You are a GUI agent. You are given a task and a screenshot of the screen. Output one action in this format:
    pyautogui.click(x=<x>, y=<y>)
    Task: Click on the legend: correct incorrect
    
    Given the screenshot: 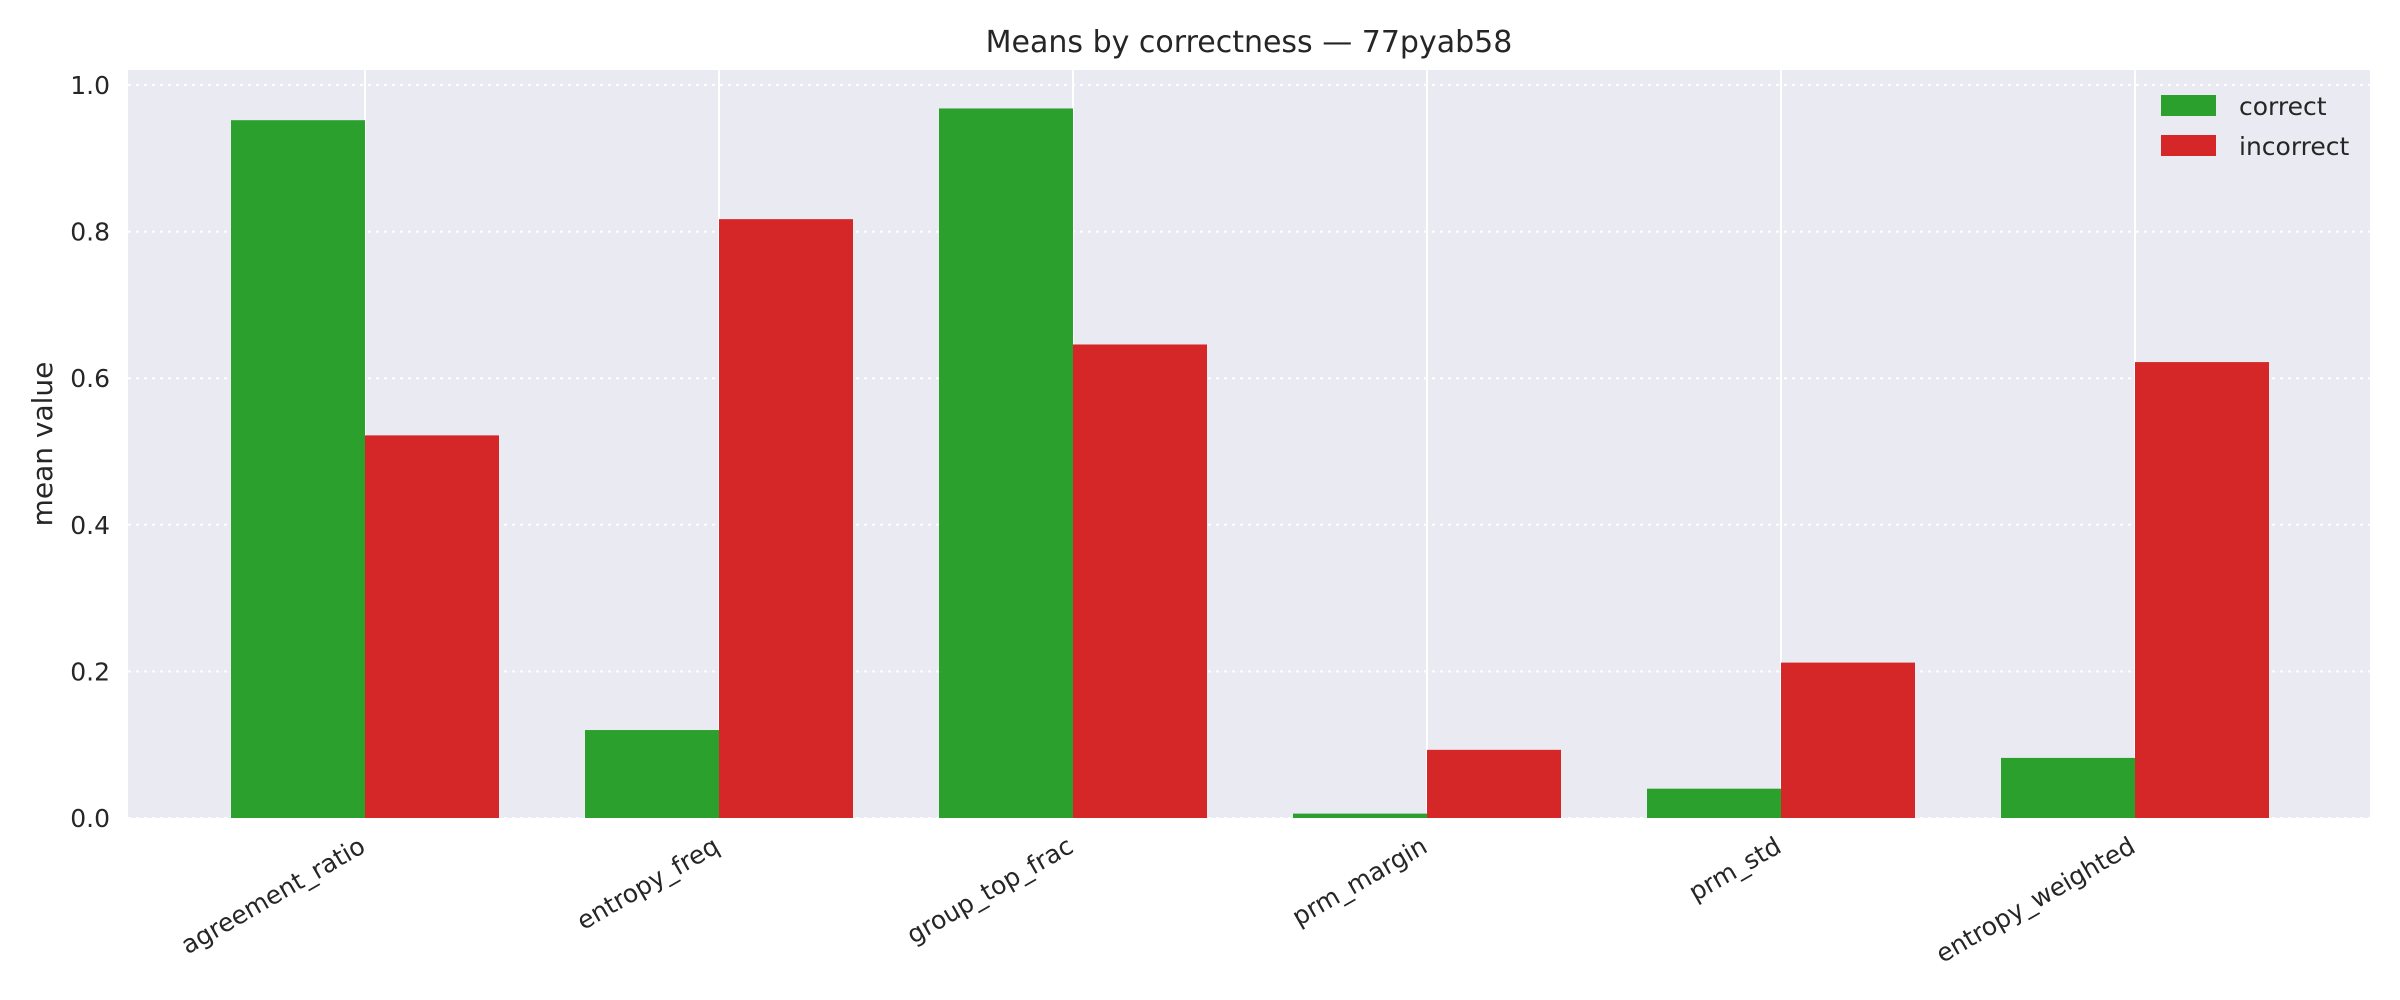 What is the action you would take?
    pyautogui.click(x=2255, y=126)
    